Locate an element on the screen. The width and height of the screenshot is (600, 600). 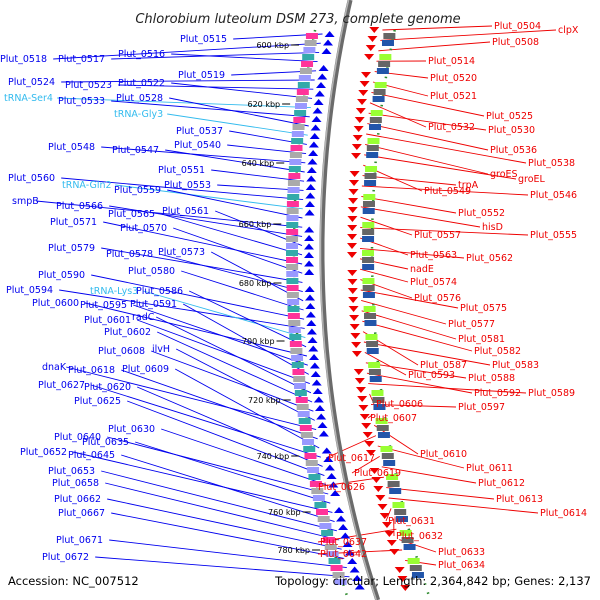
kbp-tick-label: 640 kbp is located at coordinates (258, 163).